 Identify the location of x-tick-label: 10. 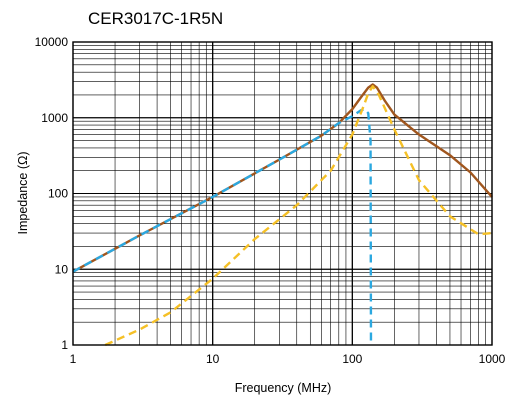
(213, 359).